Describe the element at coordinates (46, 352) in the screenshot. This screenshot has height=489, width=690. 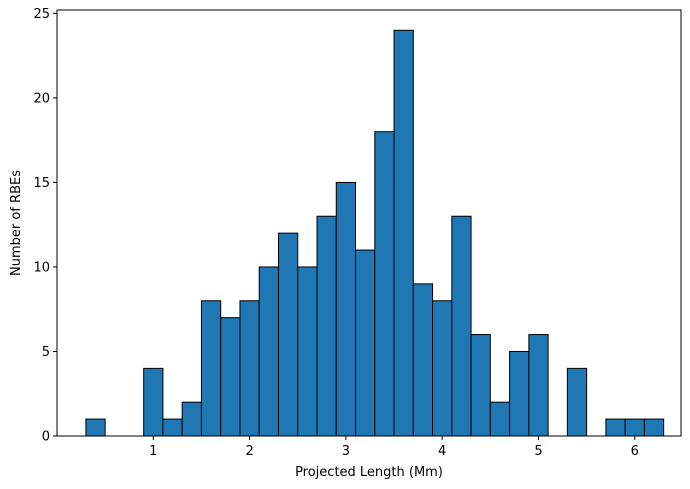
I see `y-tick-label: 5` at that location.